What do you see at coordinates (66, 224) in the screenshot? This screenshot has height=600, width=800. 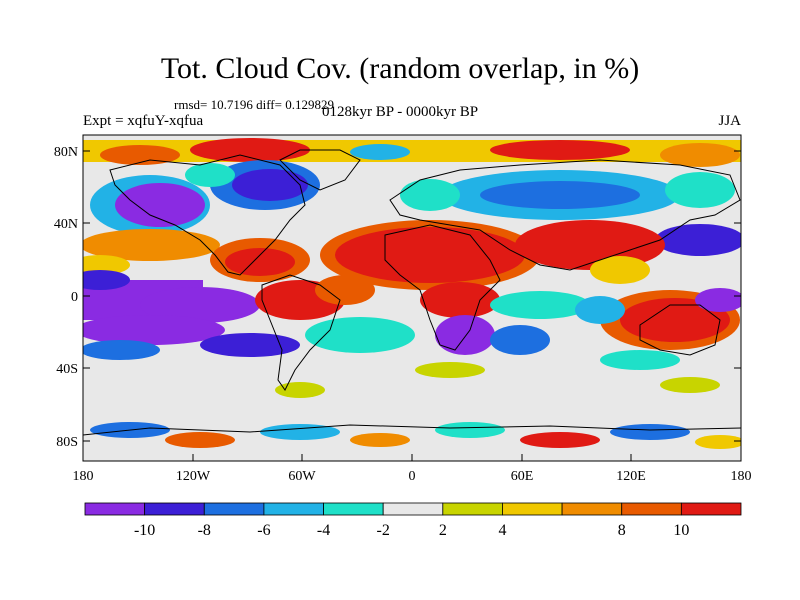 I see `lat-label: 40N` at bounding box center [66, 224].